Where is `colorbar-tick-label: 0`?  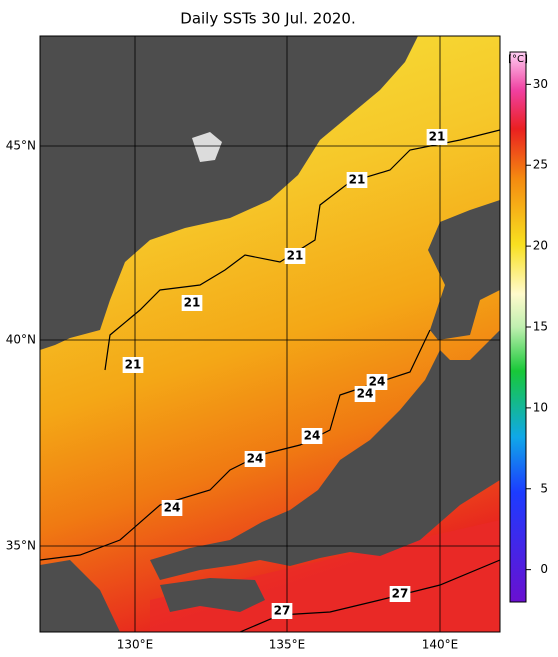 colorbar-tick-label: 0 is located at coordinates (544, 569).